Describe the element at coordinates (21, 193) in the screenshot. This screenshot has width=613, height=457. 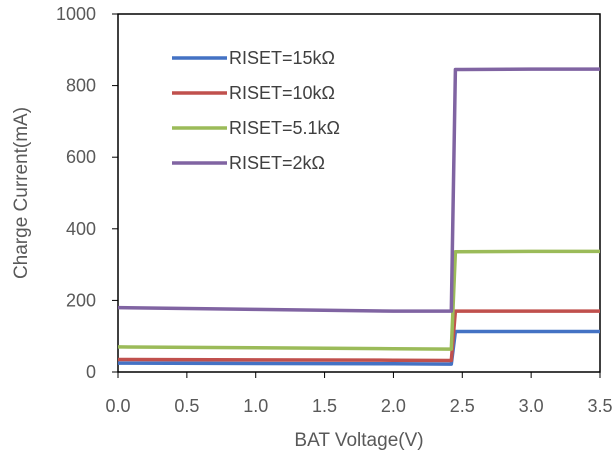
I see `y-axis-title: Charge Current(mA)` at that location.